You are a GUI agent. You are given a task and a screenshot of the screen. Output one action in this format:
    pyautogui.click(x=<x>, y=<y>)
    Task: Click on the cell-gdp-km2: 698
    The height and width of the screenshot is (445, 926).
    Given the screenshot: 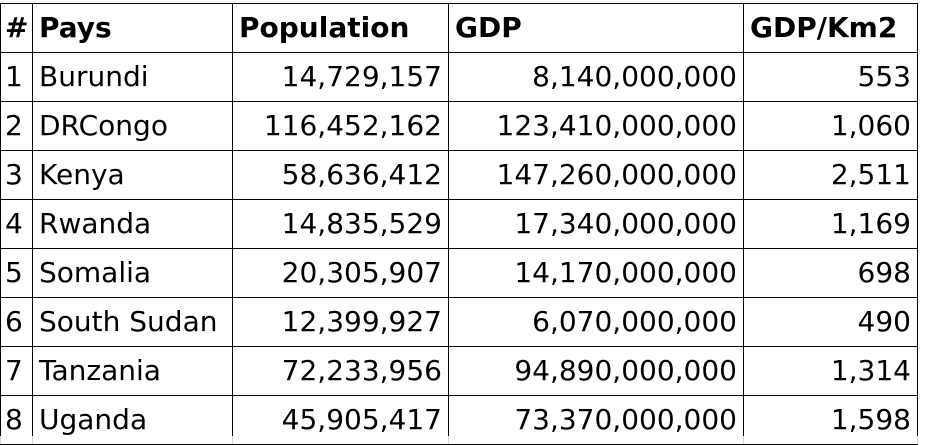 What is the action you would take?
    pyautogui.click(x=830, y=273)
    